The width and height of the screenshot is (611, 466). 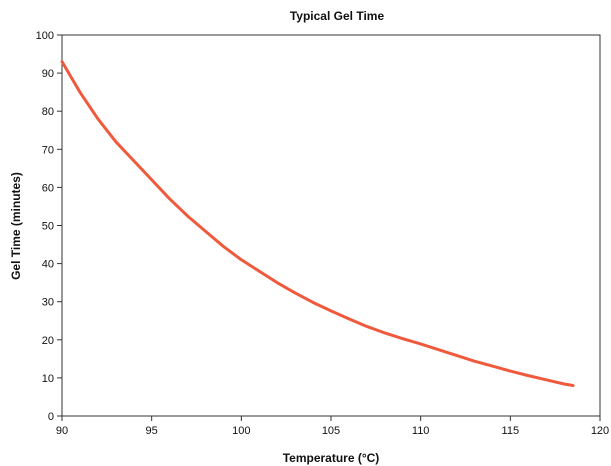 What do you see at coordinates (48, 112) in the screenshot?
I see `y-tick-label: 80` at bounding box center [48, 112].